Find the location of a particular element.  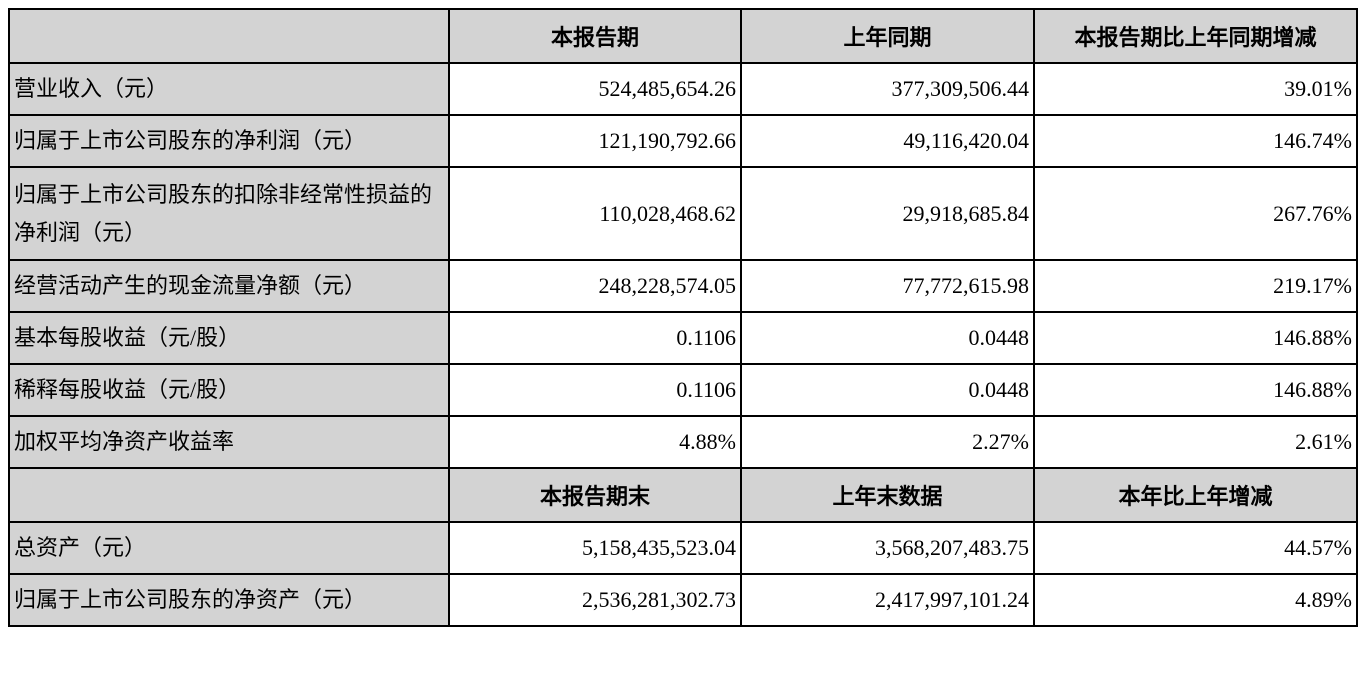

column-header: 本报告期末 is located at coordinates (595, 495).